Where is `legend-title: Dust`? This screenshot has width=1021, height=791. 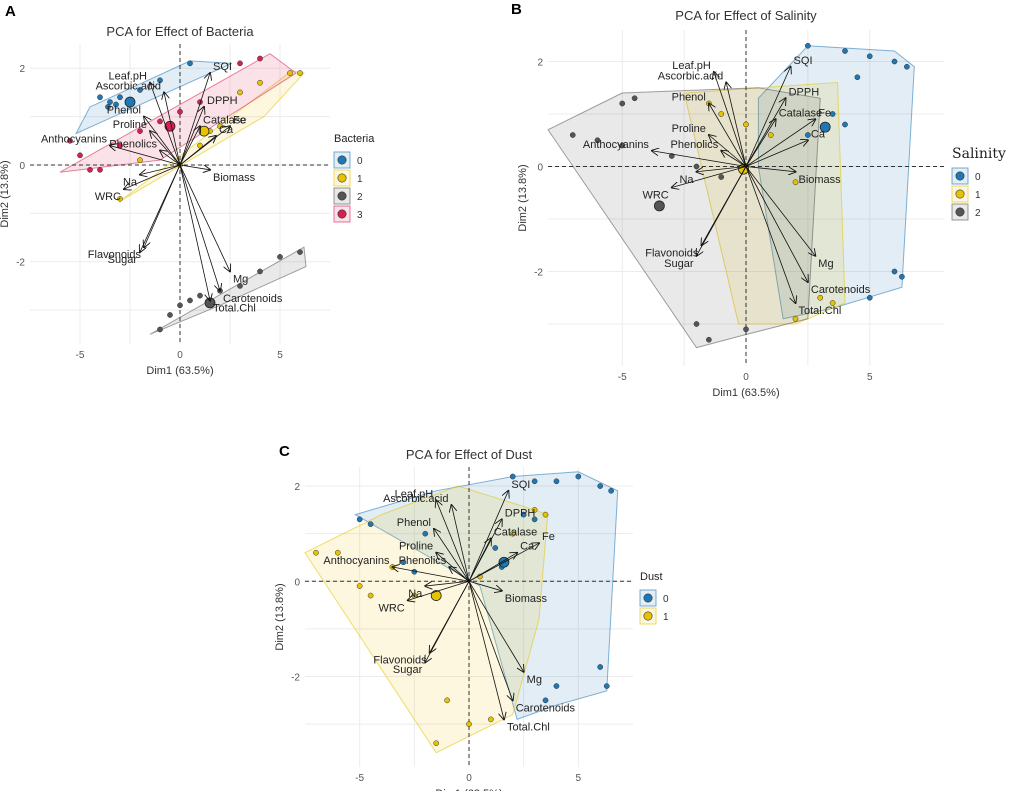
legend-title: Dust is located at coordinates (651, 577).